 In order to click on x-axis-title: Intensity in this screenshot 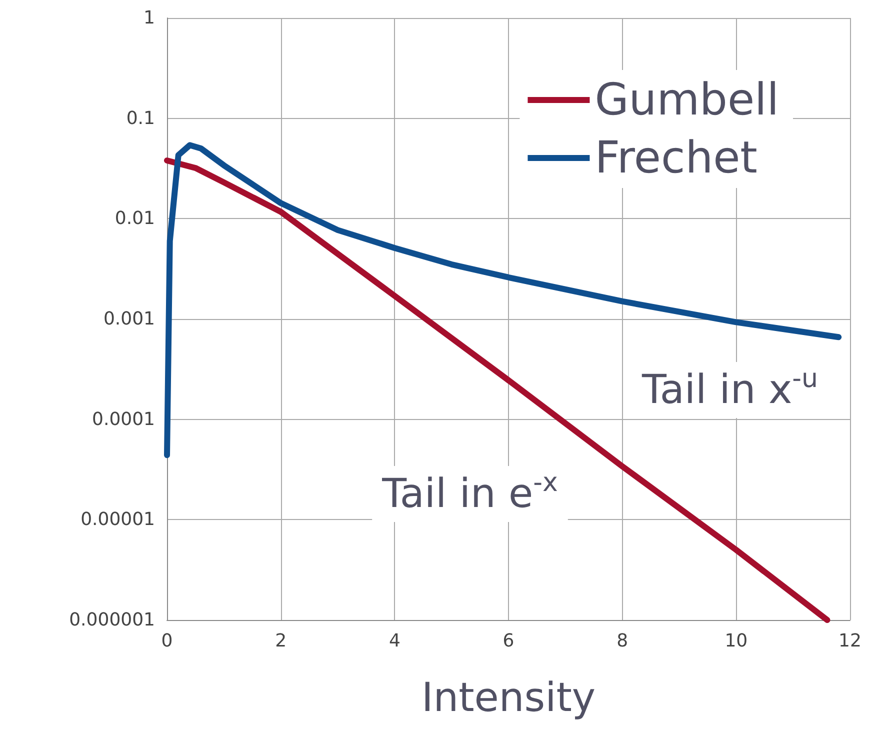, I will do `click(508, 698)`.